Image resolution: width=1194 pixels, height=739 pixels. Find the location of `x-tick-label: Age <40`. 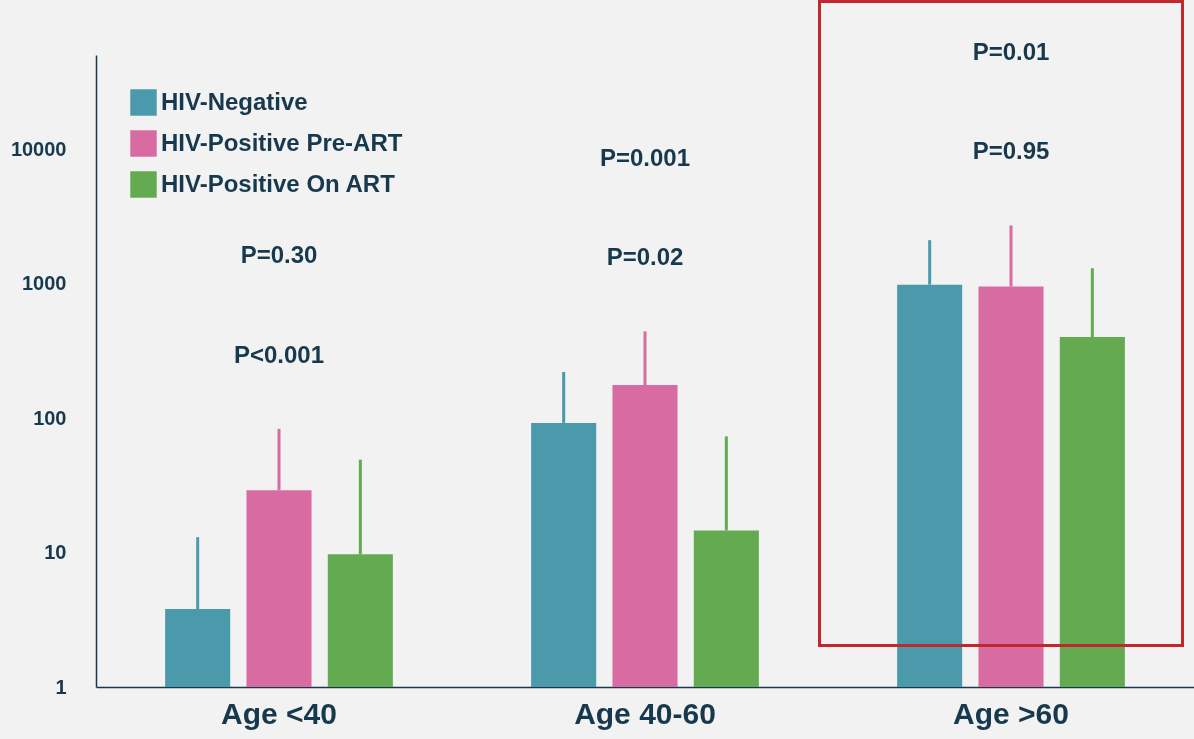

x-tick-label: Age <40 is located at coordinates (279, 713).